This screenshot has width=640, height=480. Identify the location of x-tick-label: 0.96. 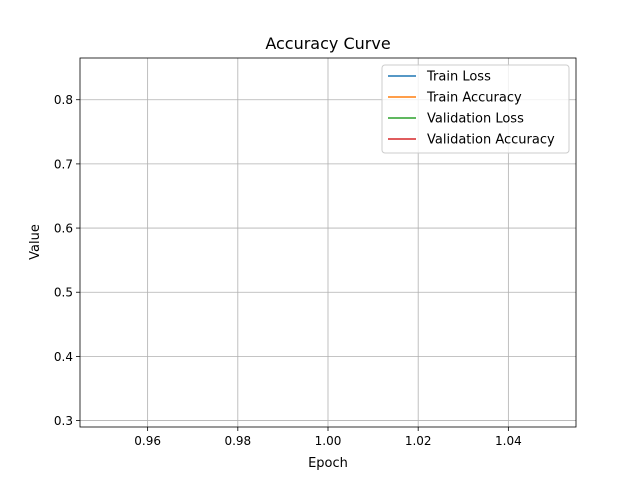
(147, 441).